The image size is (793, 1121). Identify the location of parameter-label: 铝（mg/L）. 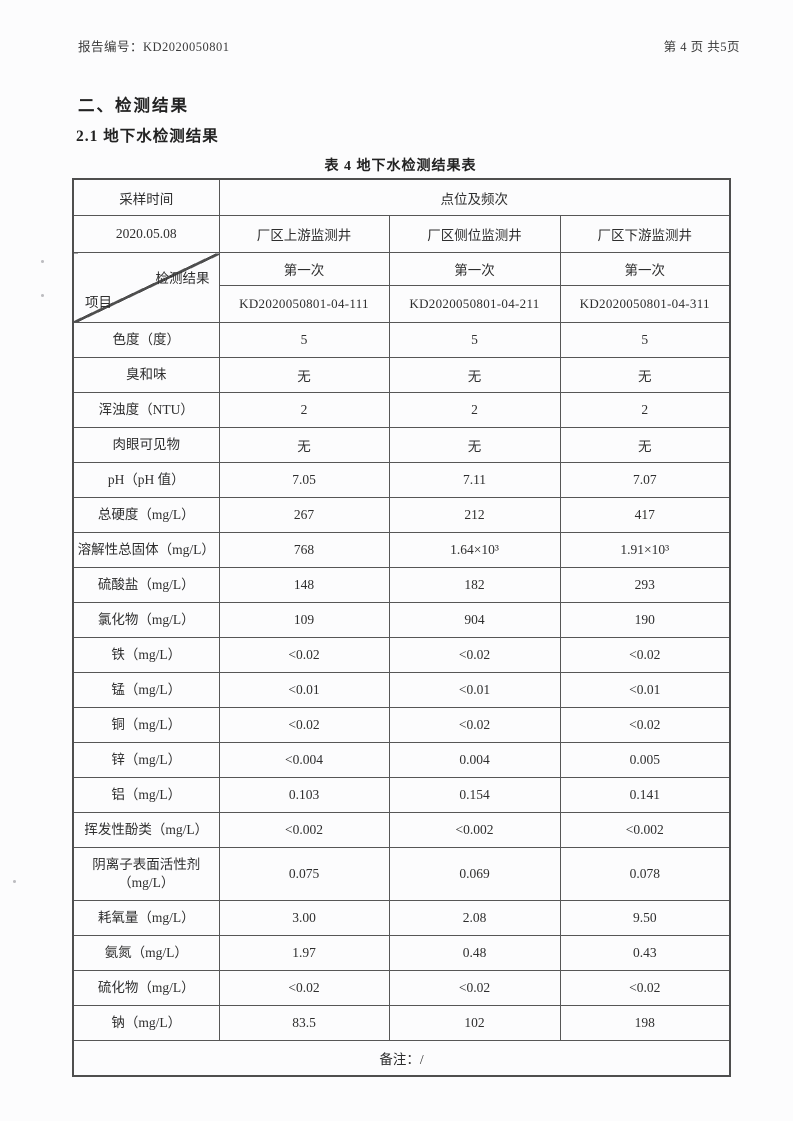
(146, 795).